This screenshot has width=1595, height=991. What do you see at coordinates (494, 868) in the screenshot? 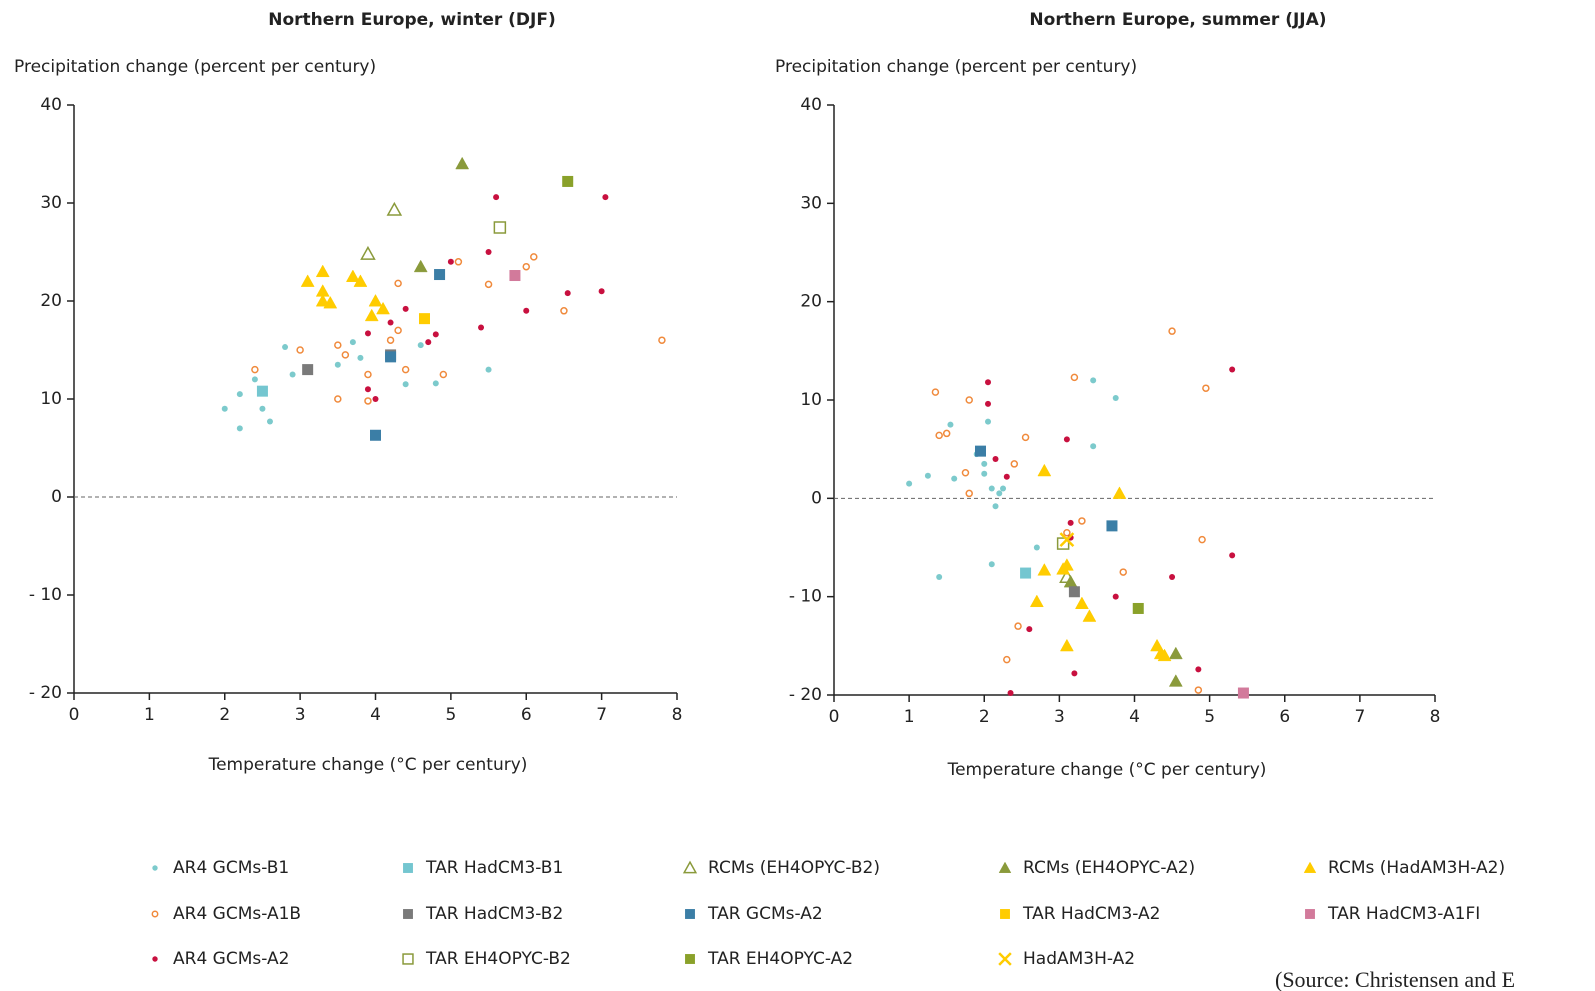
I see `legend-label: TAR HadCM3-B1` at bounding box center [494, 868].